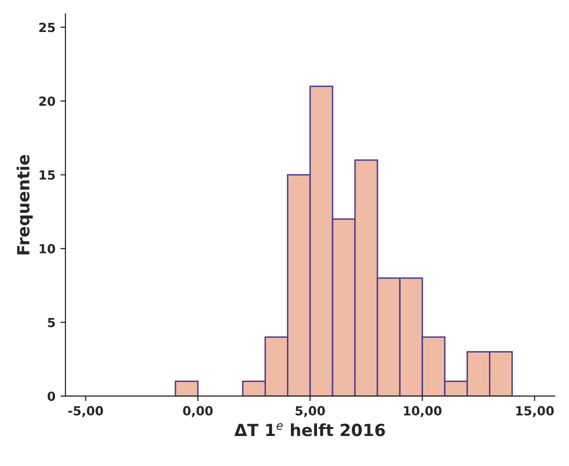 This screenshot has height=466, width=569. I want to click on y-tick-label: 15, so click(47, 175).